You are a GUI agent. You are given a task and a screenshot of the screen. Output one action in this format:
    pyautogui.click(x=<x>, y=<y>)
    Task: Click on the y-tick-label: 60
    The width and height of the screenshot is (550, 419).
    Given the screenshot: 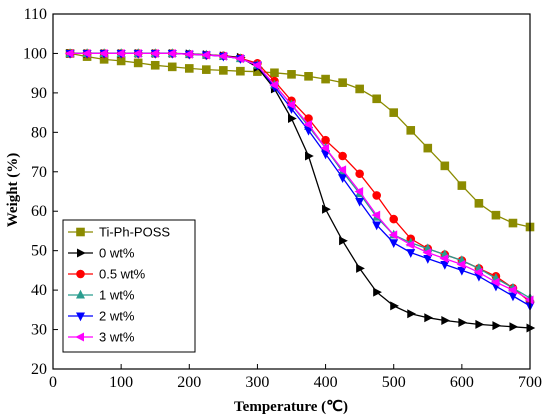 What is the action you would take?
    pyautogui.click(x=39, y=211)
    